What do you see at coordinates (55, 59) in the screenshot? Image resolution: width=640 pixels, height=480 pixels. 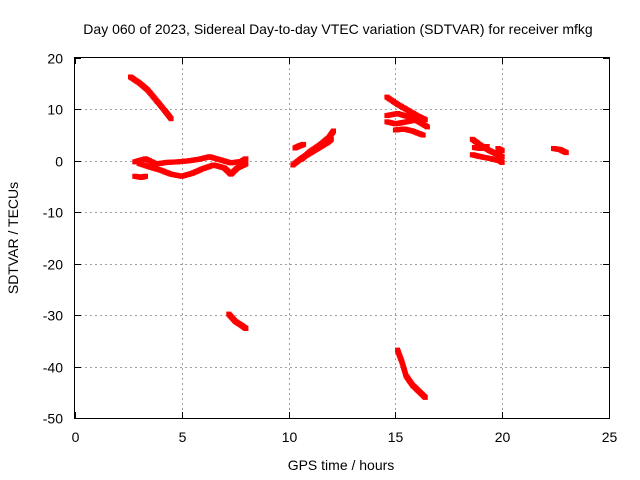 I see `y-tick-label: 20` at bounding box center [55, 59].